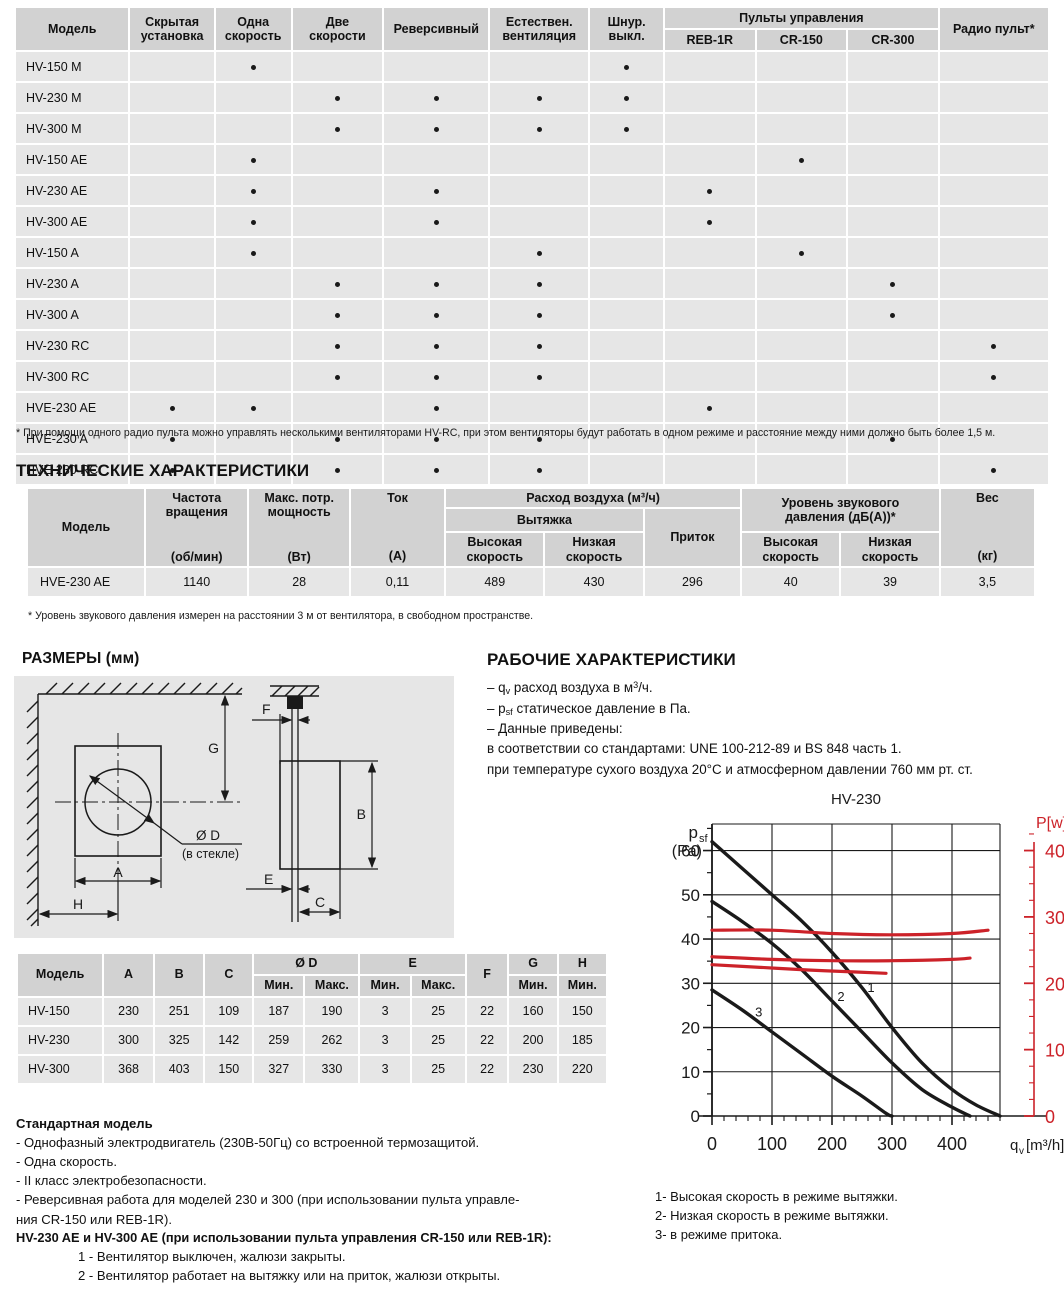 This screenshot has height=1296, width=1064. Describe the element at coordinates (312, 985) in the screenshot. I see `dims-header-row-2: Мин. Макс. Мин. Макс. Мин. Мин.` at that location.